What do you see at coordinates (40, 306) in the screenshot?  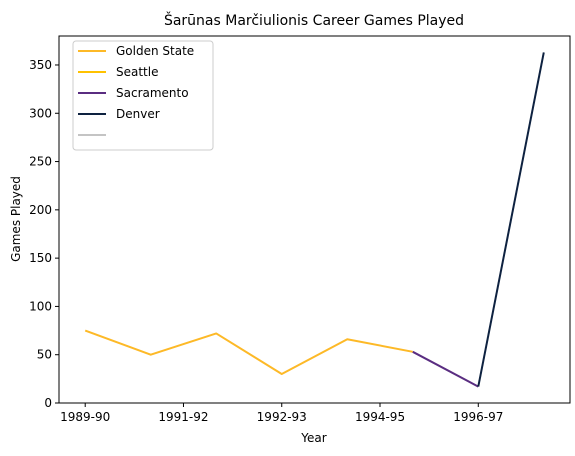 I see `y-tick-label: 100` at bounding box center [40, 306].